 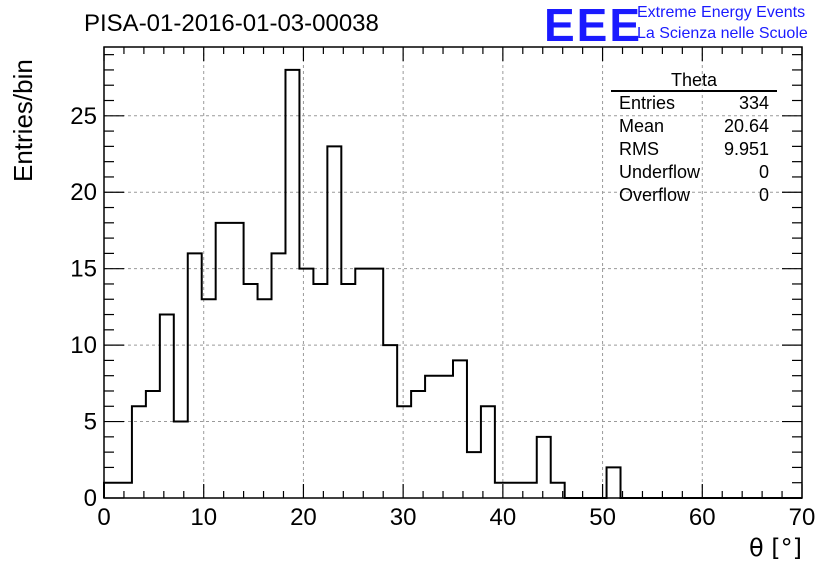 I want to click on stats-row: Overflow 0, so click(x=694, y=195).